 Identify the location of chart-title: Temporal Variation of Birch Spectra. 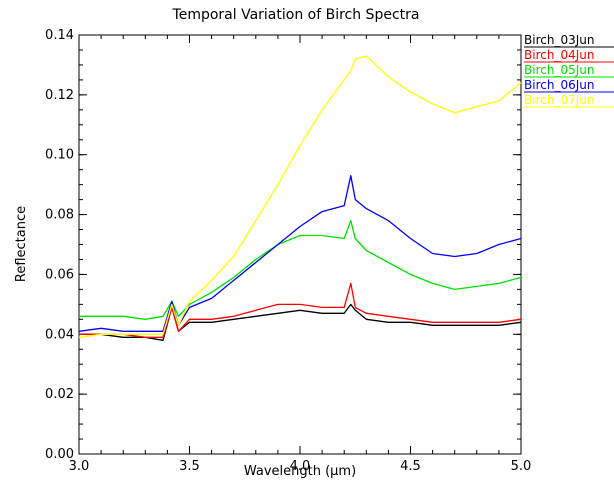
(296, 15).